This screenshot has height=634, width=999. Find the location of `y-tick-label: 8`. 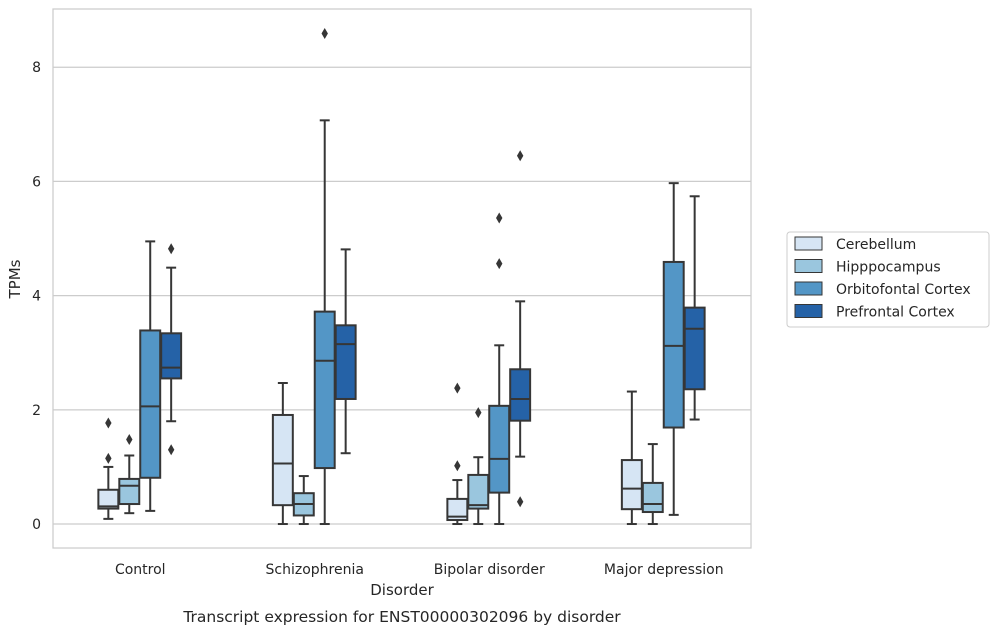

y-tick-label: 8 is located at coordinates (36, 68).